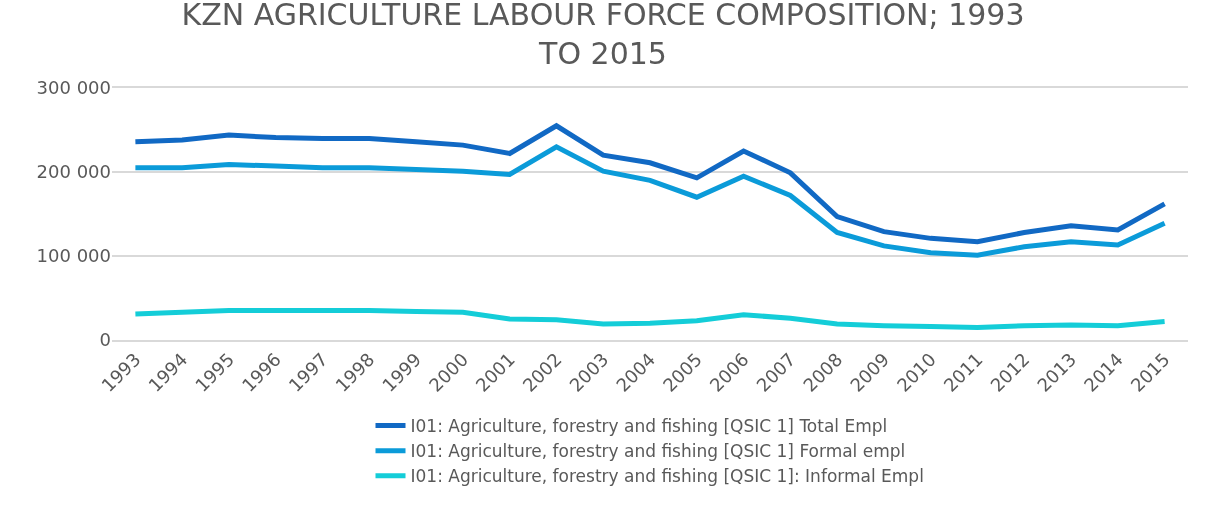  I want to click on legend-label: I01: Agriculture, forestry and fishing [QSIC 1] Total Empl, so click(649, 426).